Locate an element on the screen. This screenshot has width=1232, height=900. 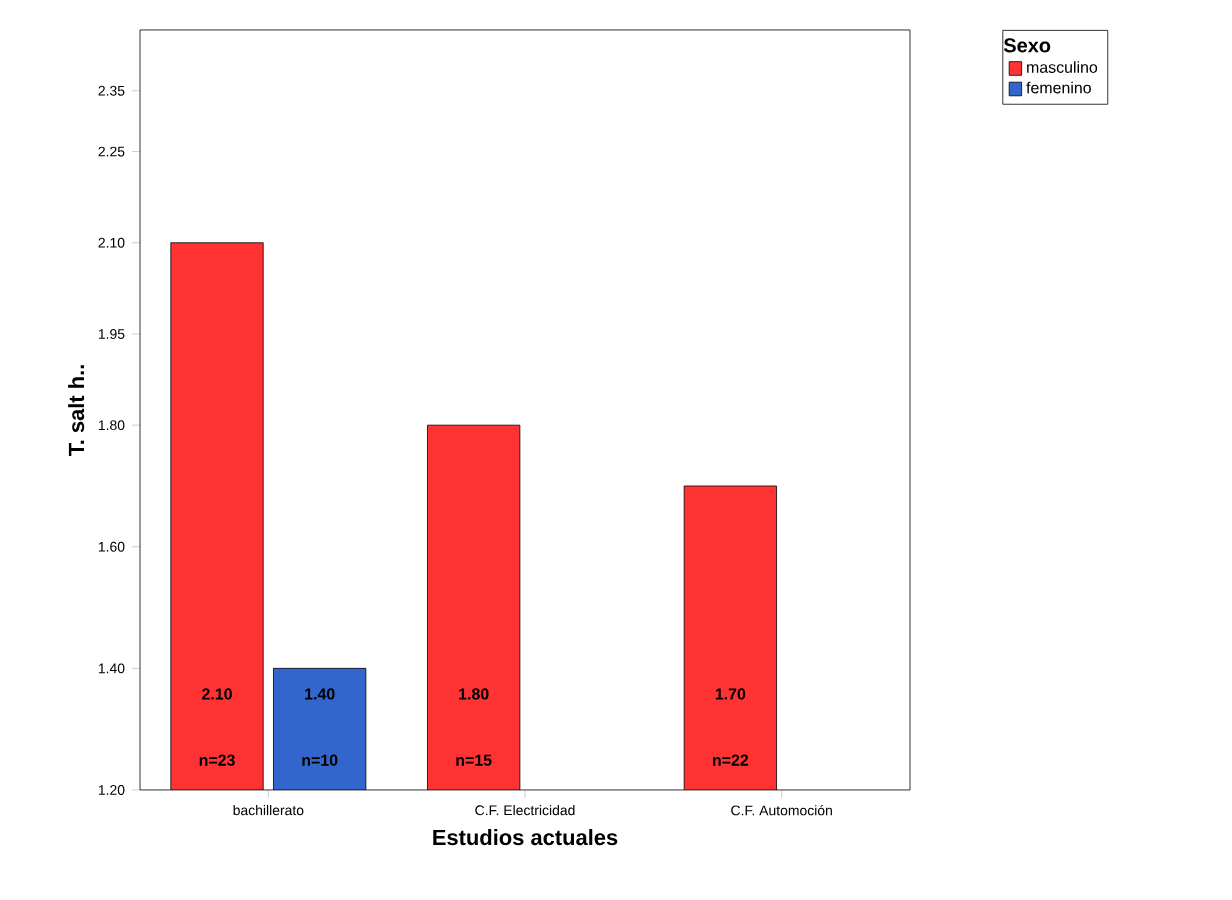
y-axis-title: T. salt h.. is located at coordinates (76, 410).